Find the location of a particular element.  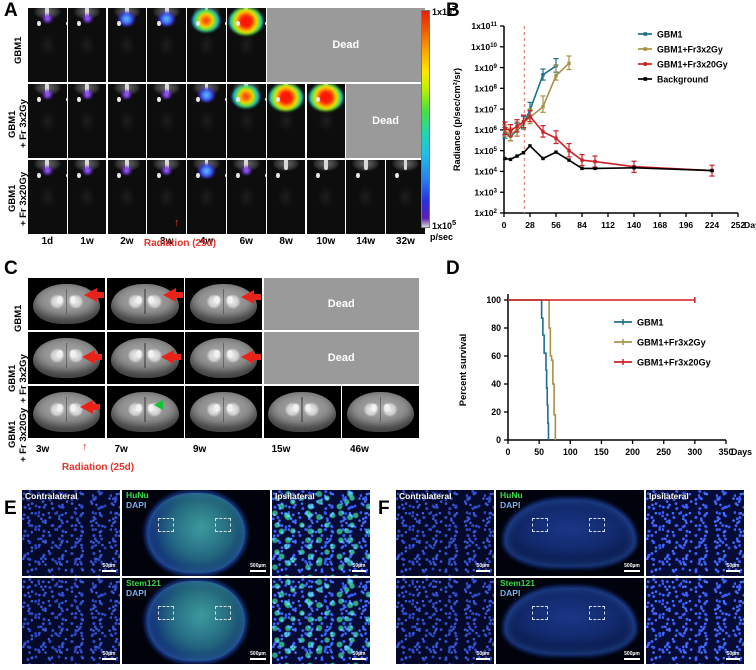

colorbar-unit-label: p/sec is located at coordinates (442, 237).